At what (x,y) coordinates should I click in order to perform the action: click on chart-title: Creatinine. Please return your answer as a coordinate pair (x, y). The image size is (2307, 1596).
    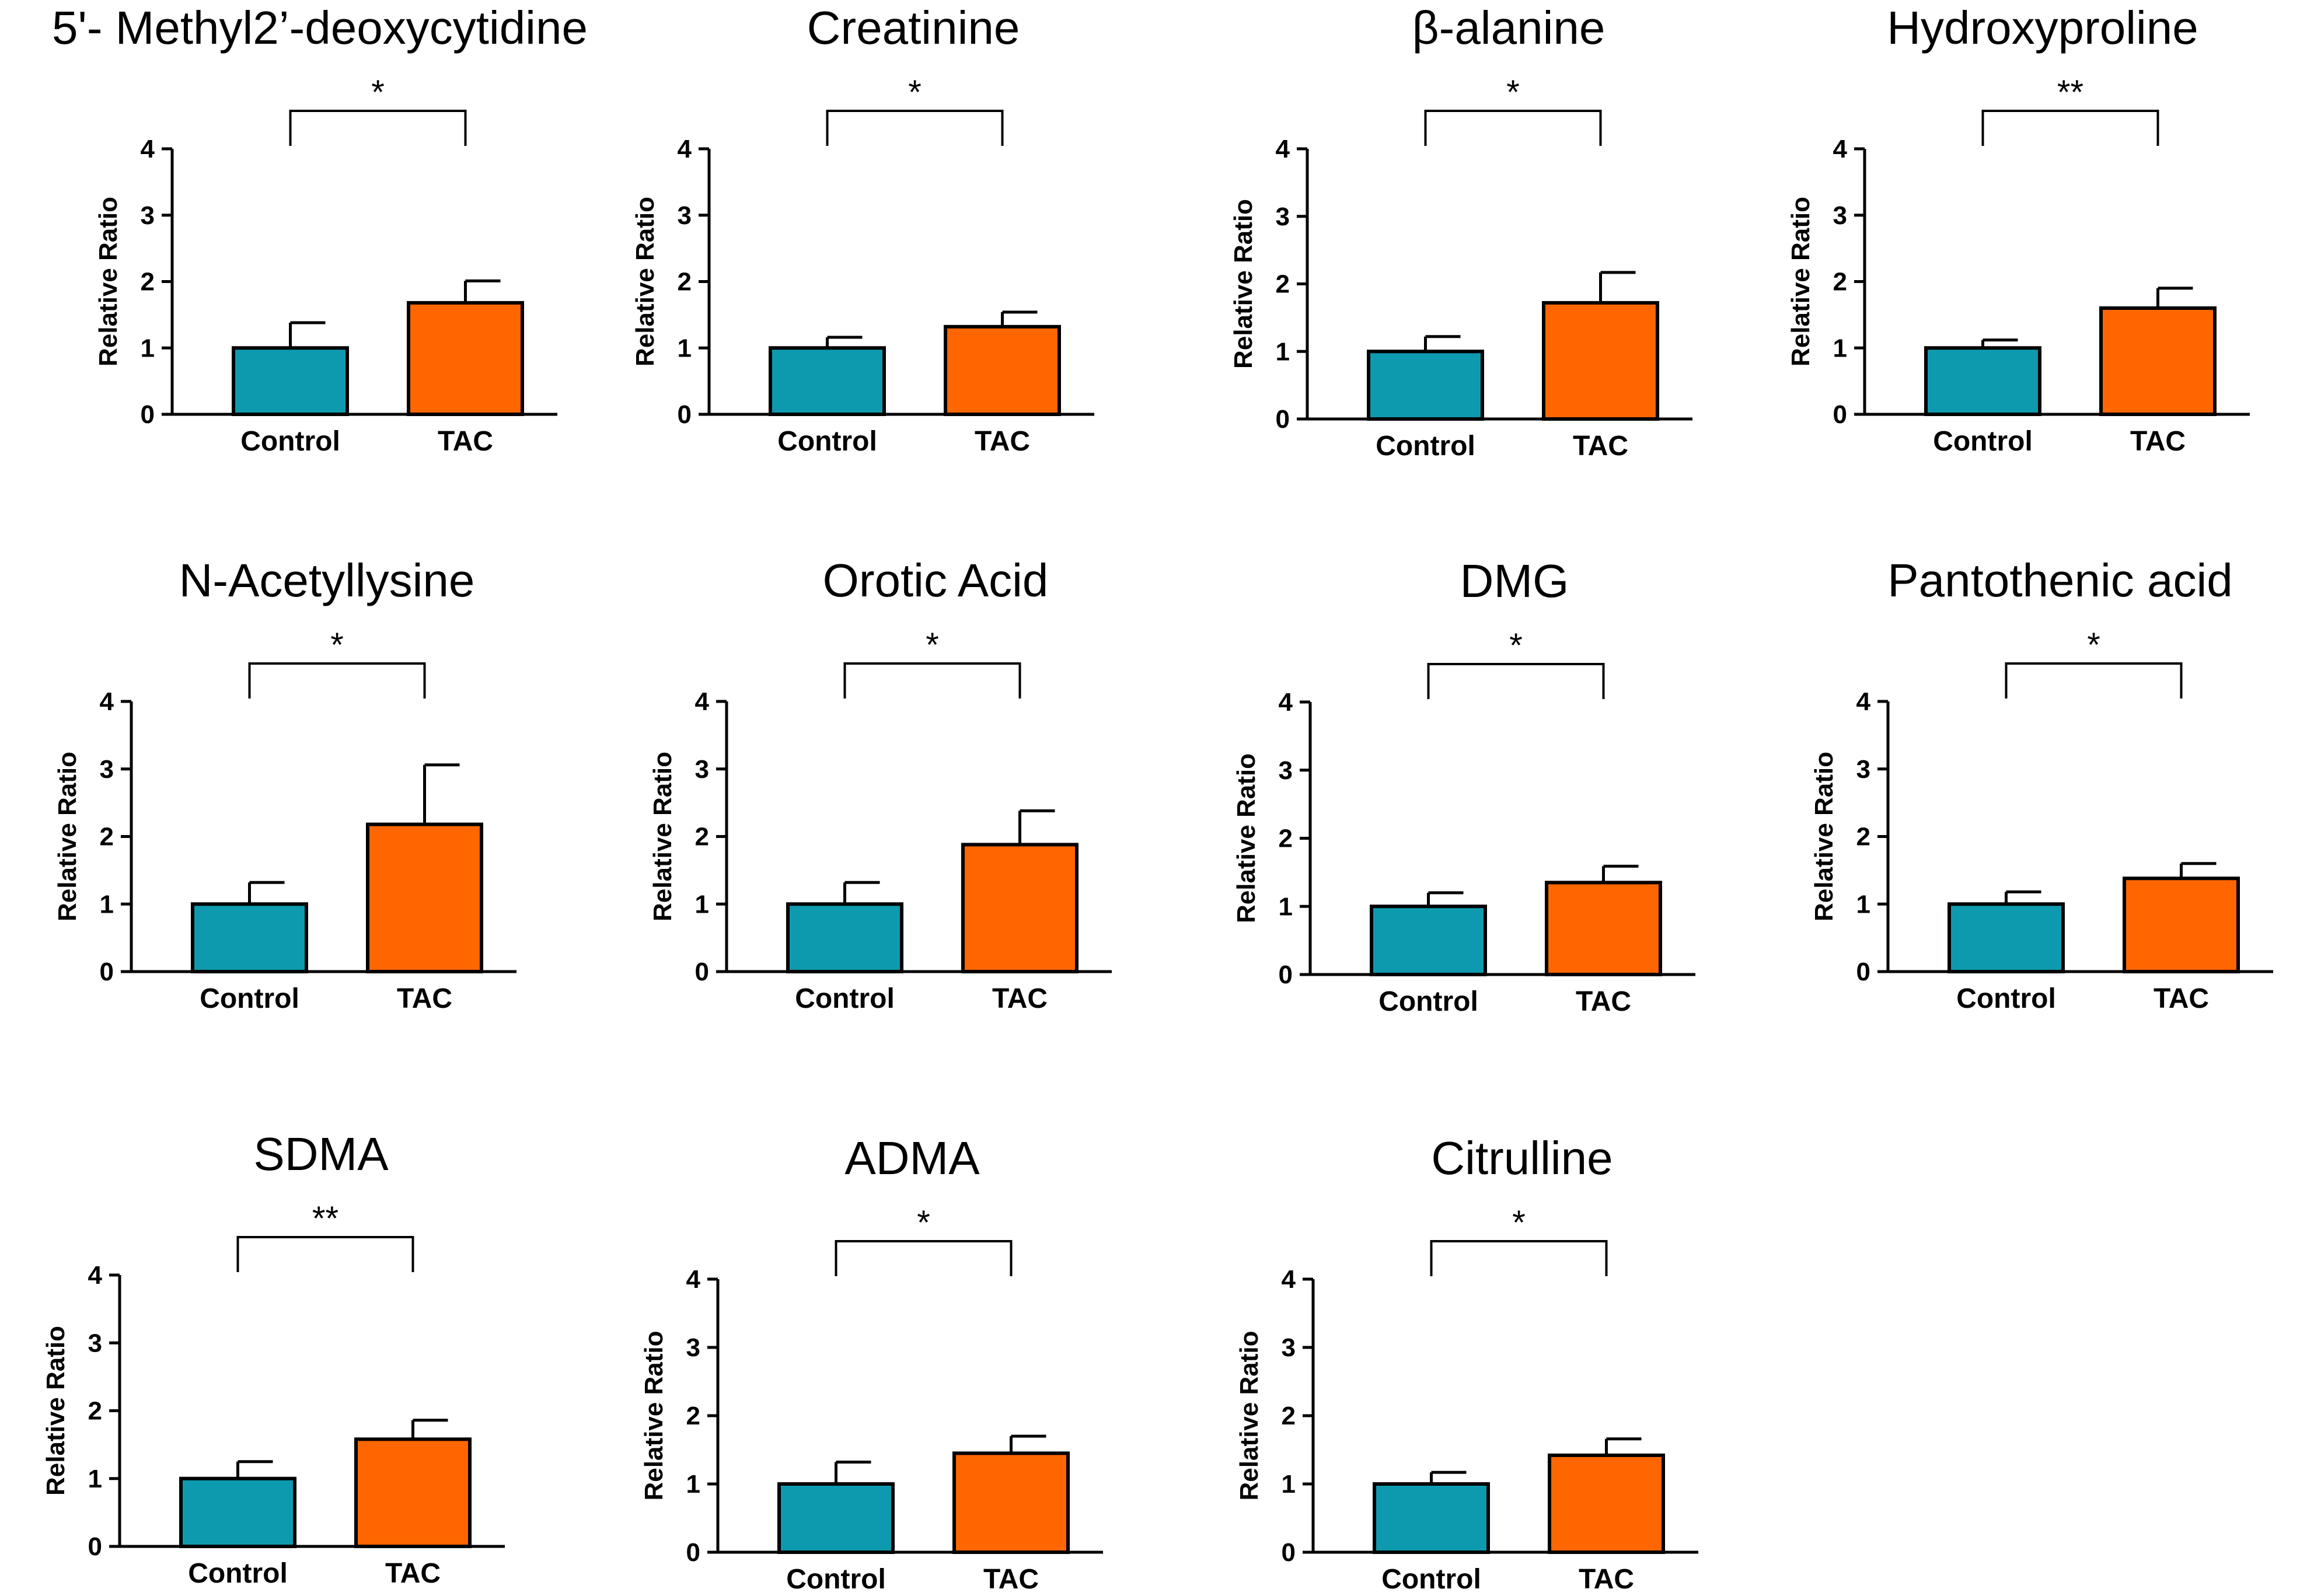
    Looking at the image, I should click on (913, 28).